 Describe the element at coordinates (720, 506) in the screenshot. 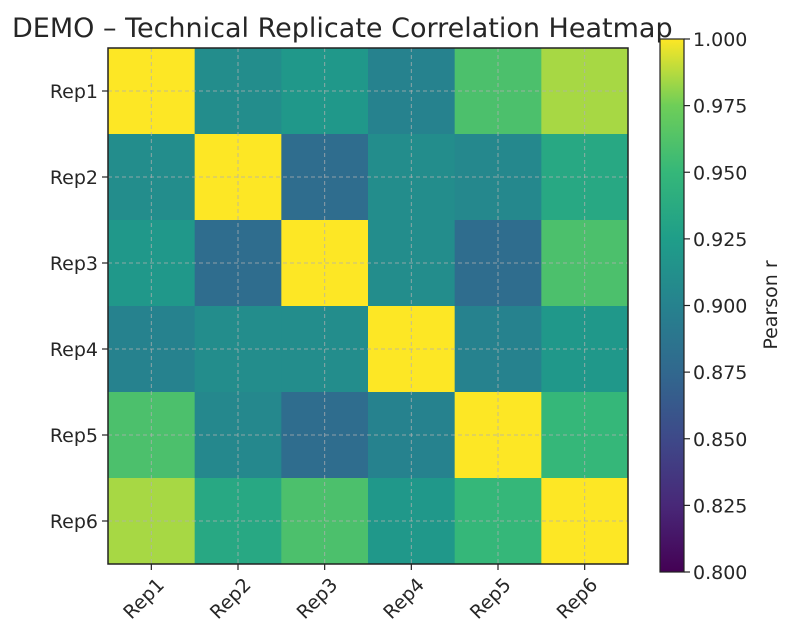

I see `colorbar-tick-label: 0.825` at that location.